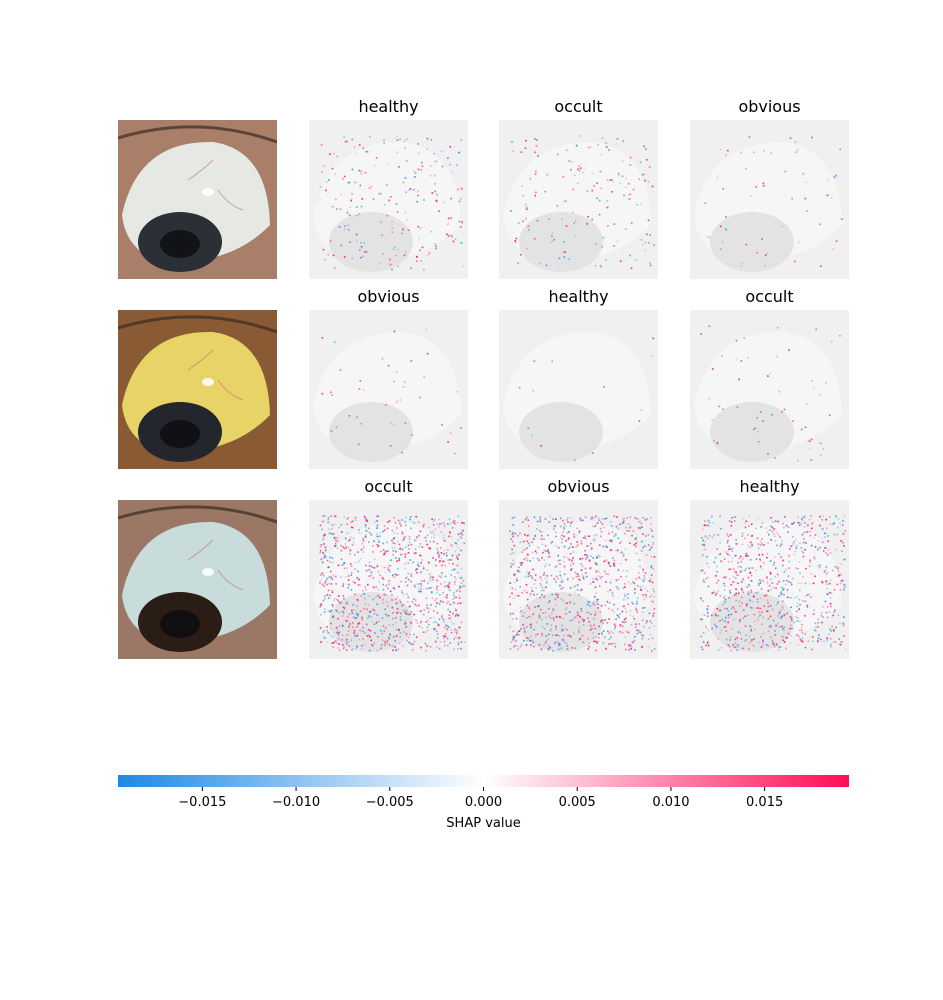 Image resolution: width=943 pixels, height=1000 pixels. I want to click on colorbar-gradient, so click(483, 781).